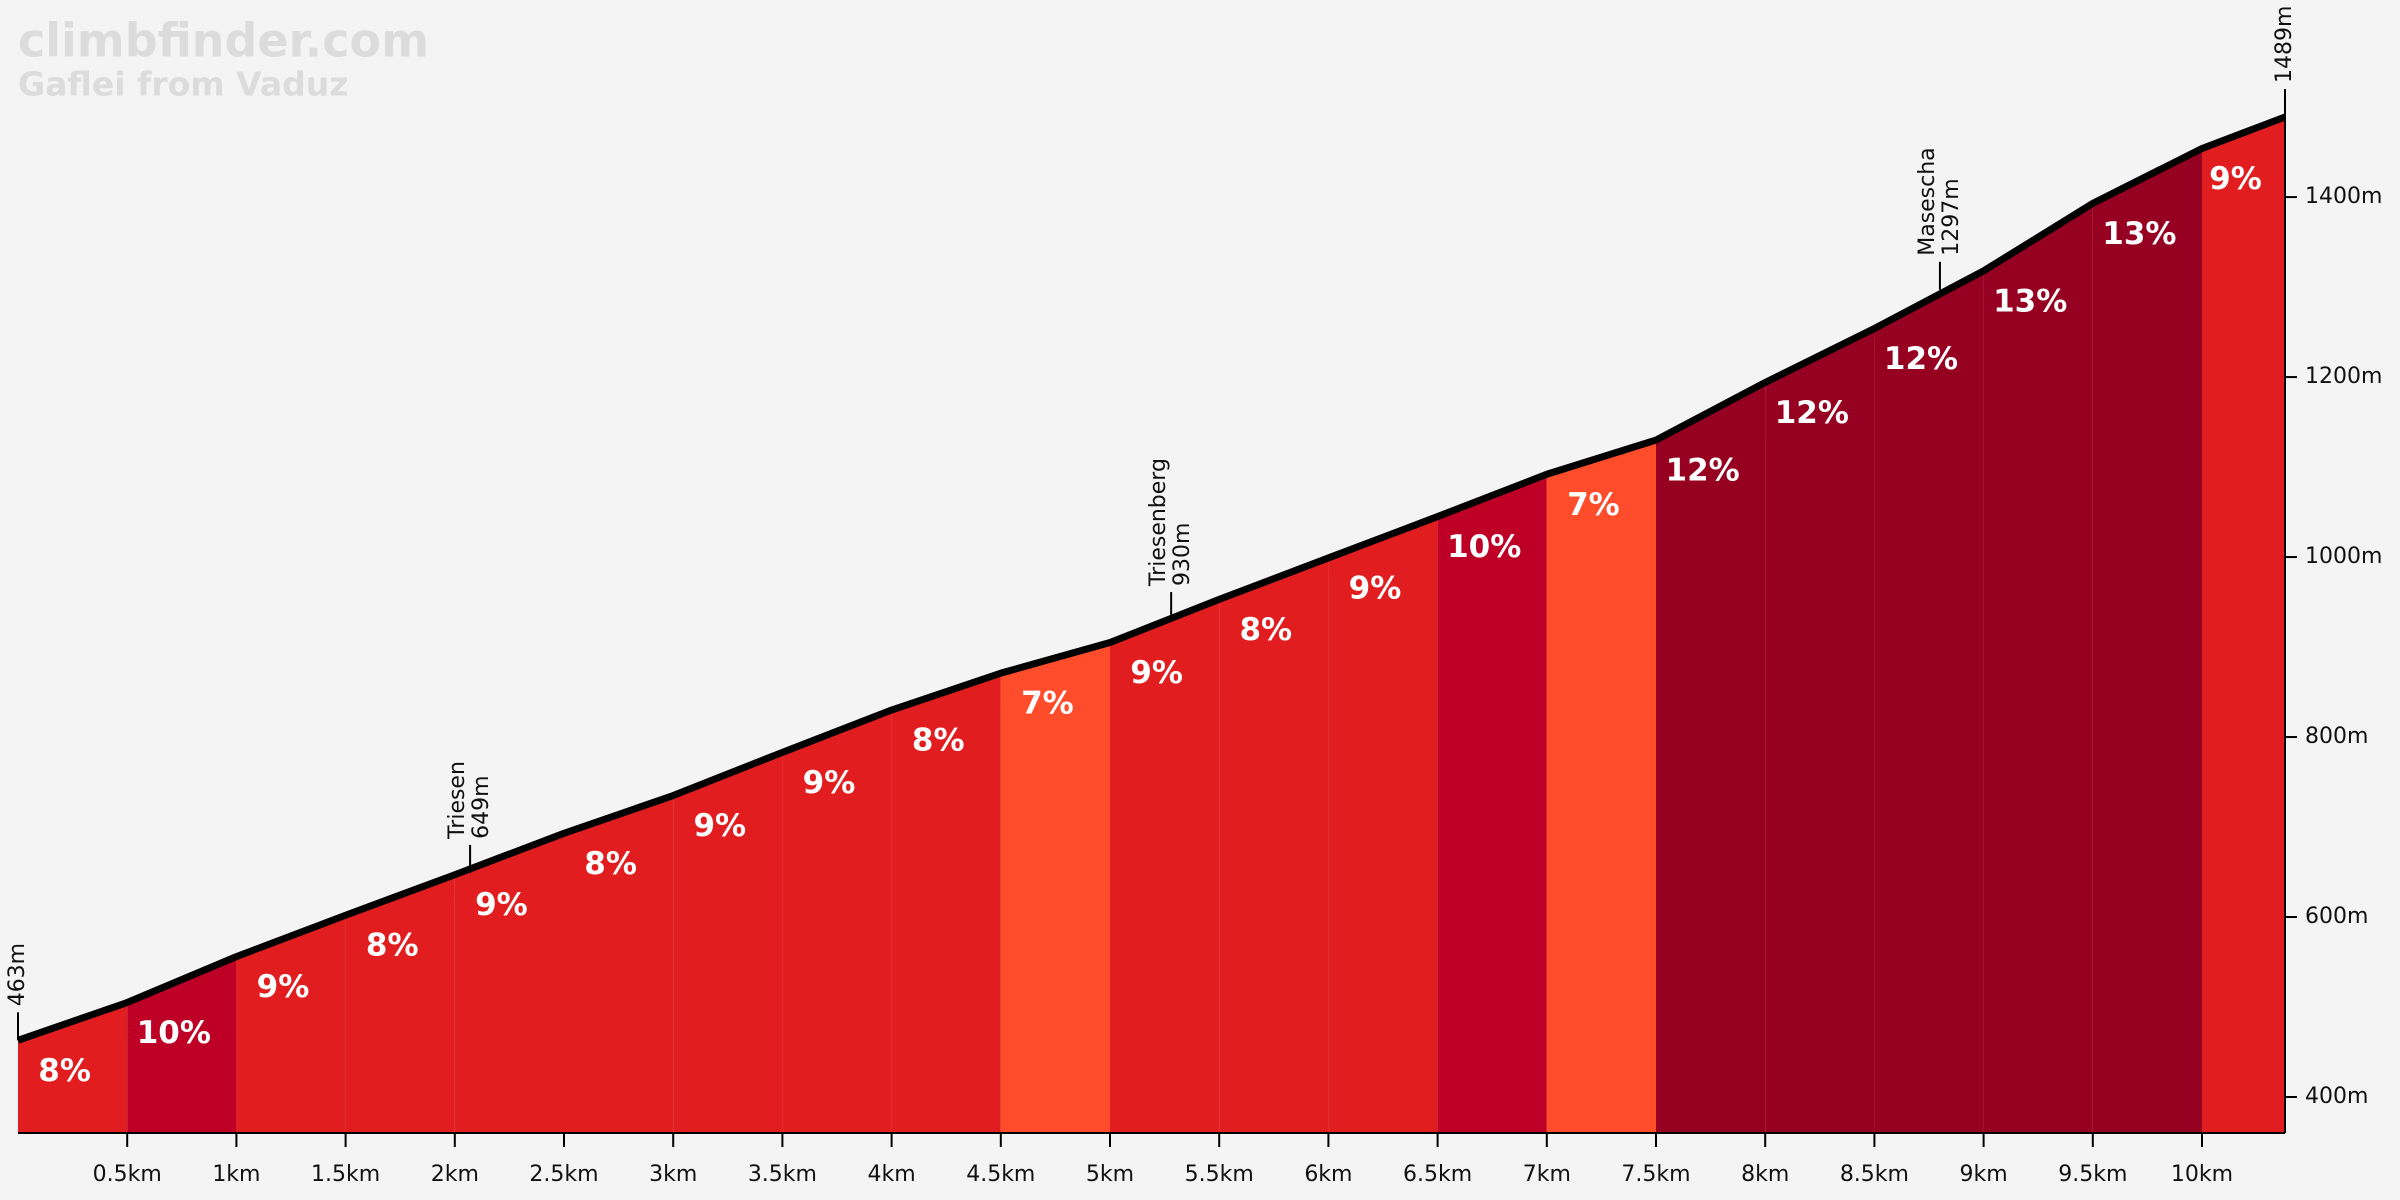 The width and height of the screenshot is (2400, 1200). I want to click on waypoint-elevation: 930m, so click(1182, 554).